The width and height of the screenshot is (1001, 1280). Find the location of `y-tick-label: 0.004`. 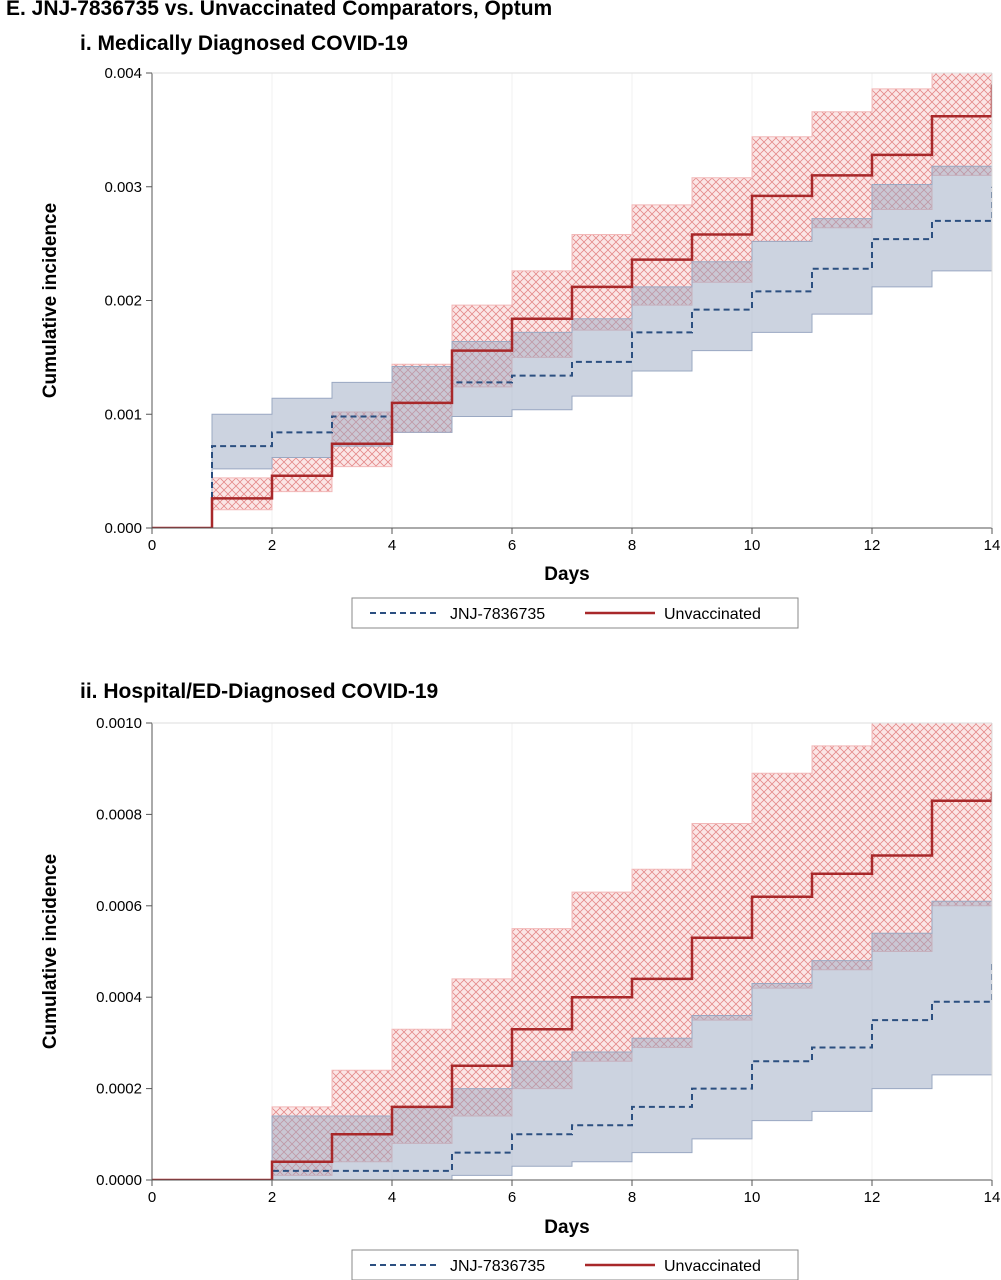

y-tick-label: 0.004 is located at coordinates (123, 73).